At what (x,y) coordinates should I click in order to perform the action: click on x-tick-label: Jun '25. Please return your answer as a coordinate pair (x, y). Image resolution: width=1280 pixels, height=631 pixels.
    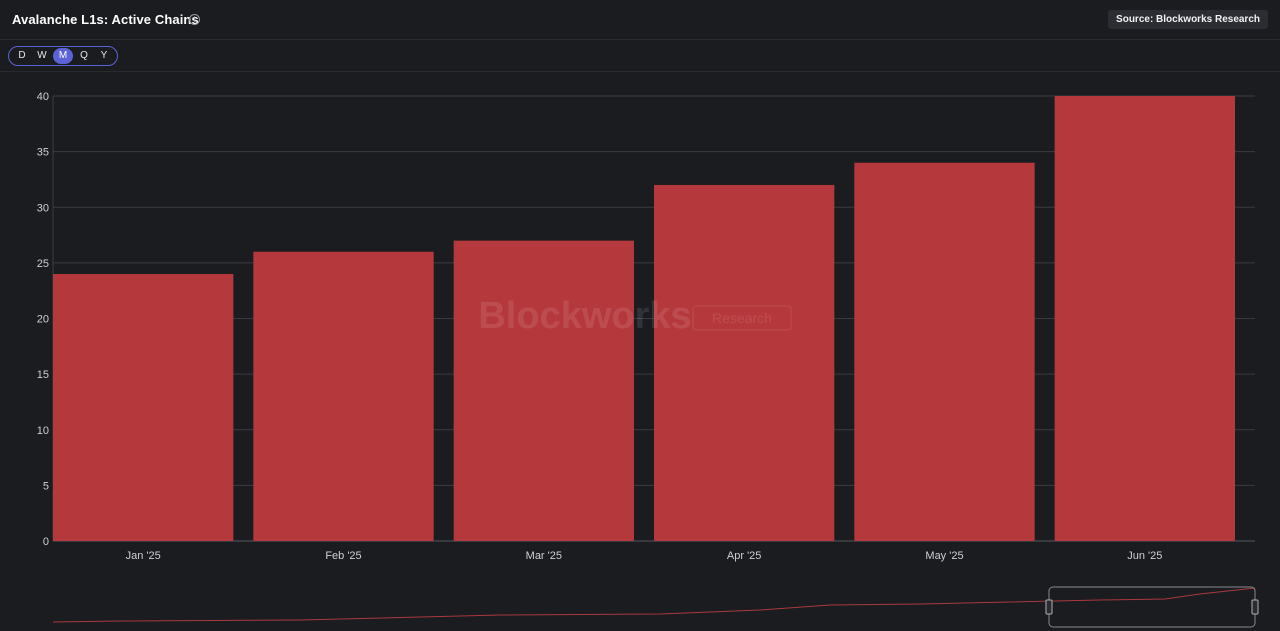
    Looking at the image, I should click on (1144, 556).